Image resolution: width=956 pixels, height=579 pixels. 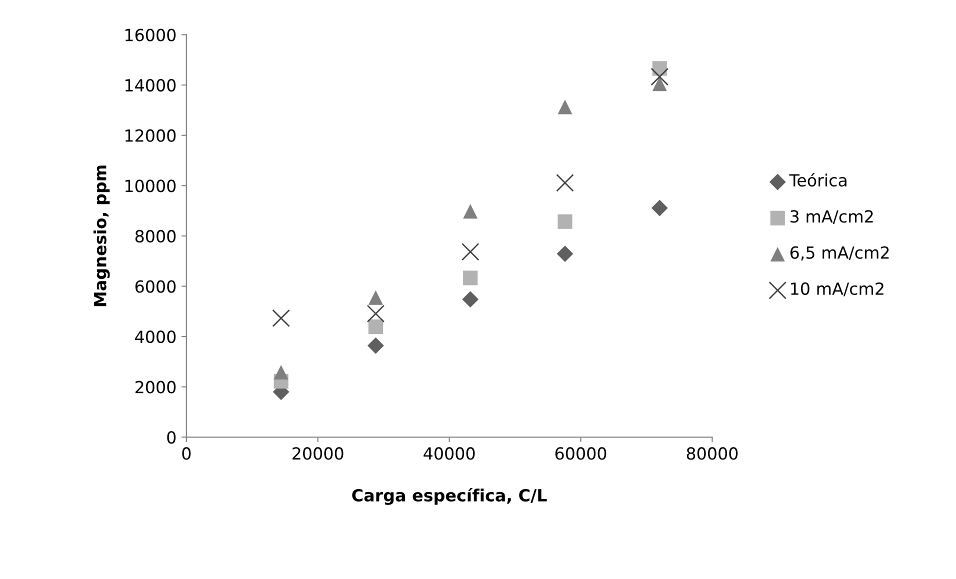 I want to click on y-tick-label: 10000, so click(x=151, y=186).